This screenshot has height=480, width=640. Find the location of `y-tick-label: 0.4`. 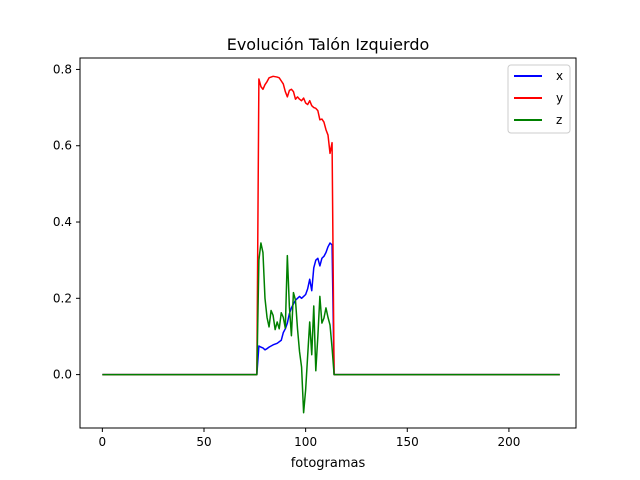

y-tick-label: 0.4 is located at coordinates (62, 222).